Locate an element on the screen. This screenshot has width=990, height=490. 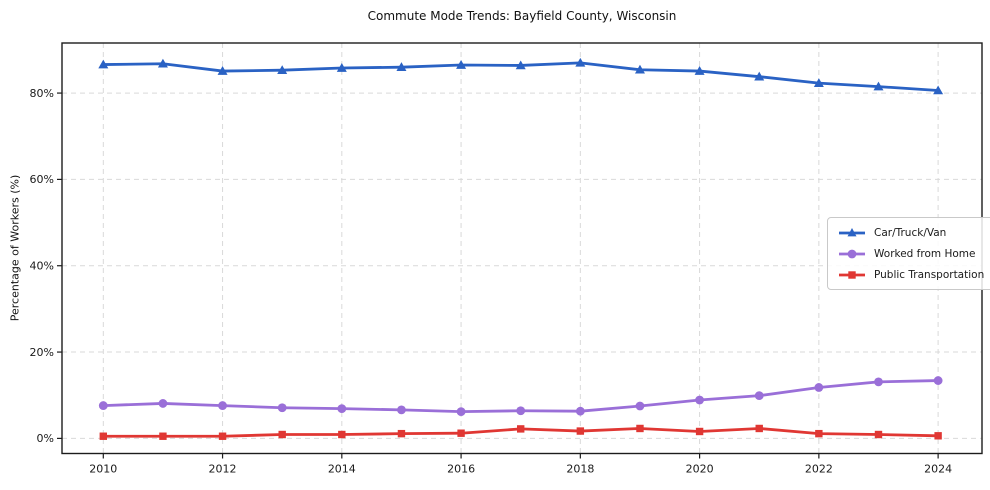
legend-item-public-transportation: Public Transportation is located at coordinates (911, 274).